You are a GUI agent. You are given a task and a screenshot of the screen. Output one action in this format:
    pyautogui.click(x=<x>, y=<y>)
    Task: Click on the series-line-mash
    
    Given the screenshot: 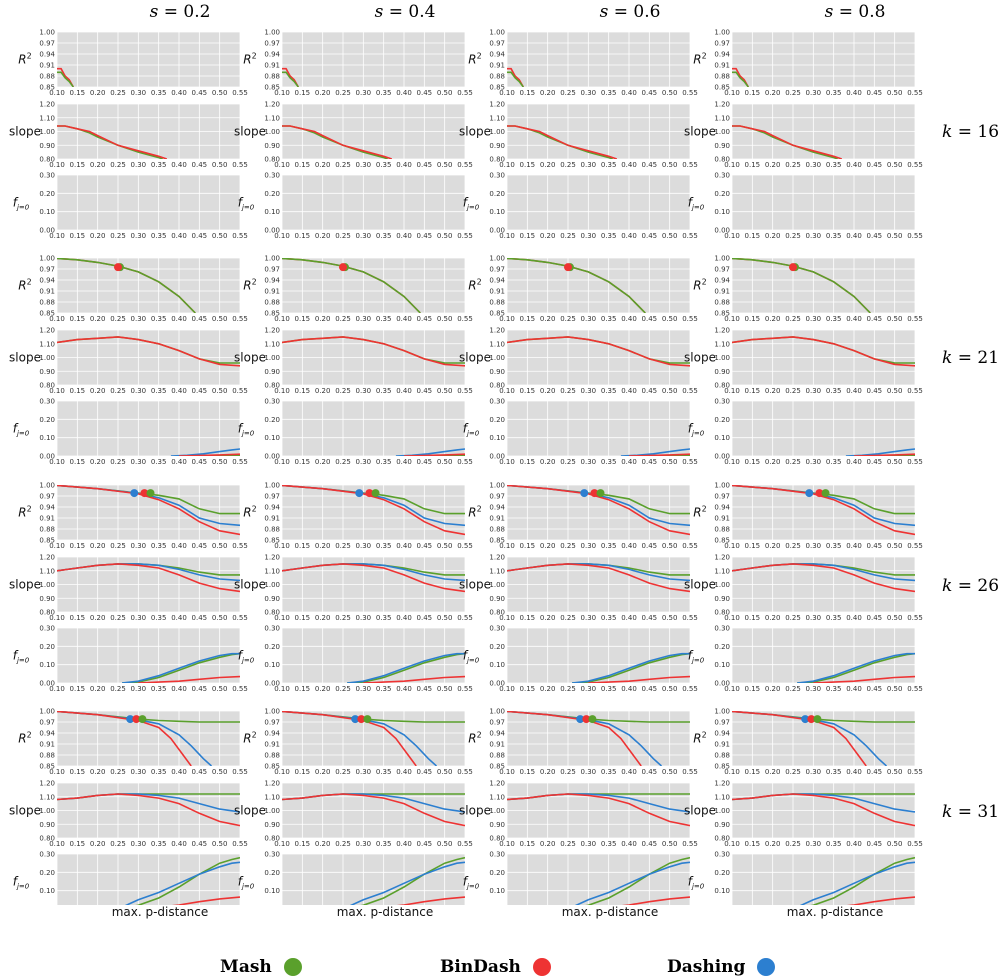 What is the action you would take?
    pyautogui.click(x=631, y=667)
    